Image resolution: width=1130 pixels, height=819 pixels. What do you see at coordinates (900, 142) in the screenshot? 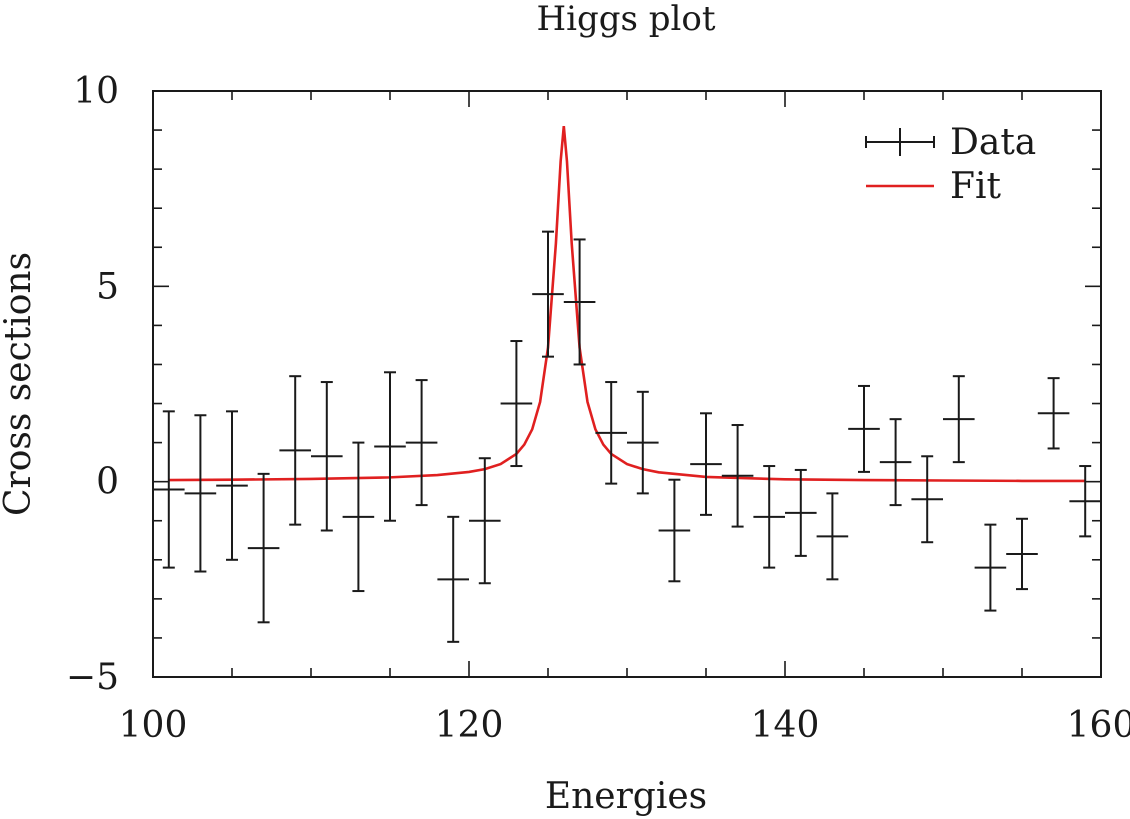
I see `legend-data-marker` at bounding box center [900, 142].